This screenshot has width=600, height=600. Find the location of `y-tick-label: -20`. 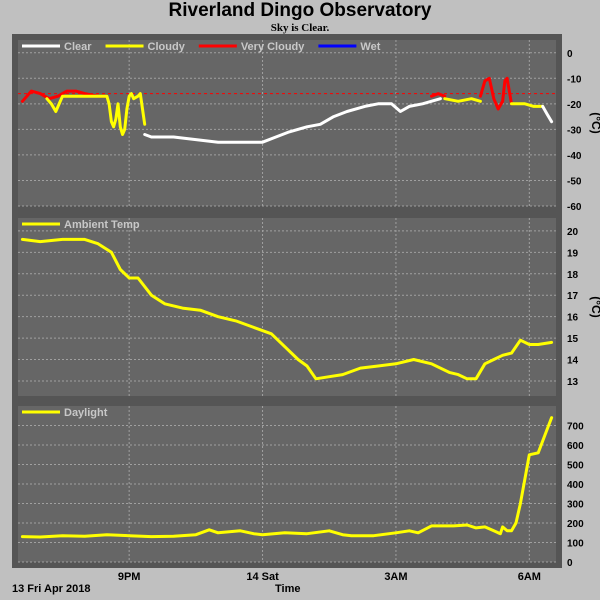

y-tick-label: -20 is located at coordinates (574, 105).